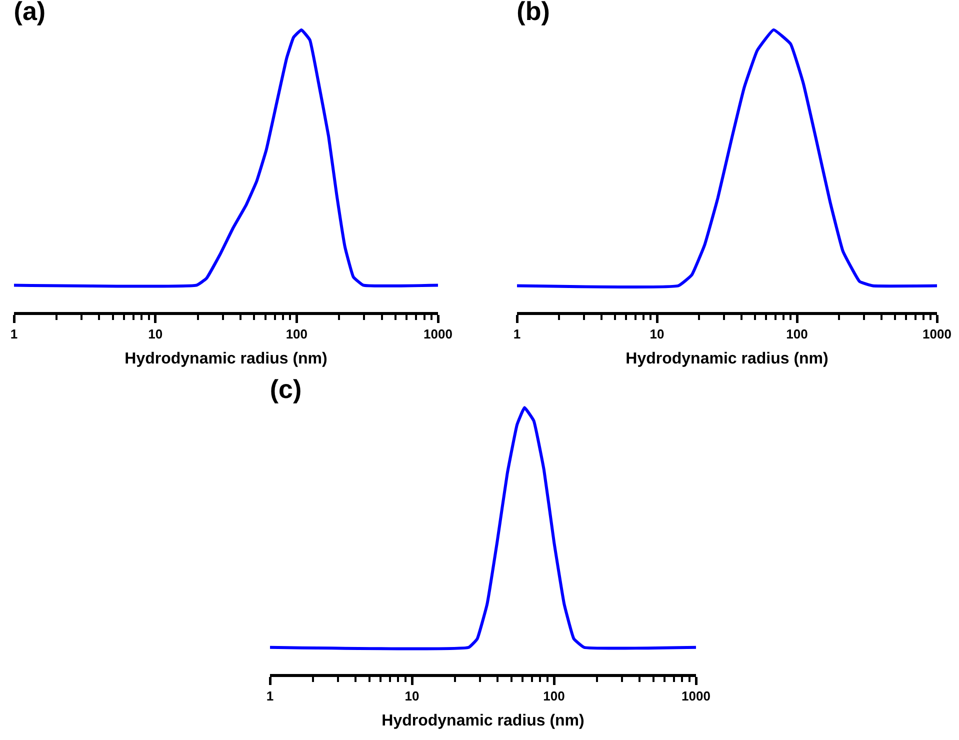 The width and height of the screenshot is (959, 740). I want to click on chart-title: (a), so click(30, 13).